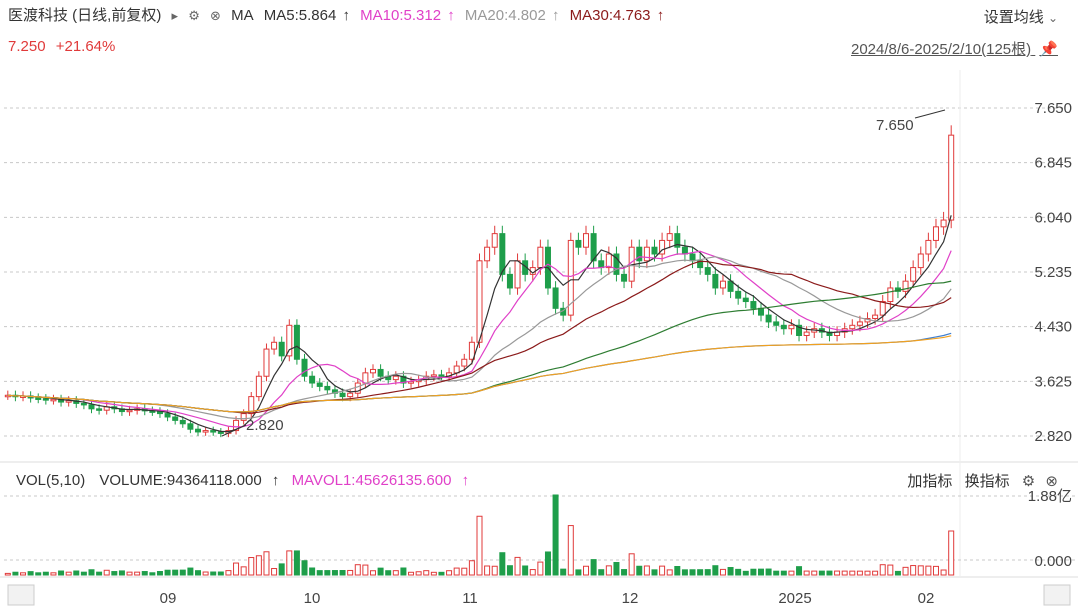  What do you see at coordinates (371, 480) in the screenshot?
I see `mavol1-value: MAVOL1:45626135.600` at bounding box center [371, 480].